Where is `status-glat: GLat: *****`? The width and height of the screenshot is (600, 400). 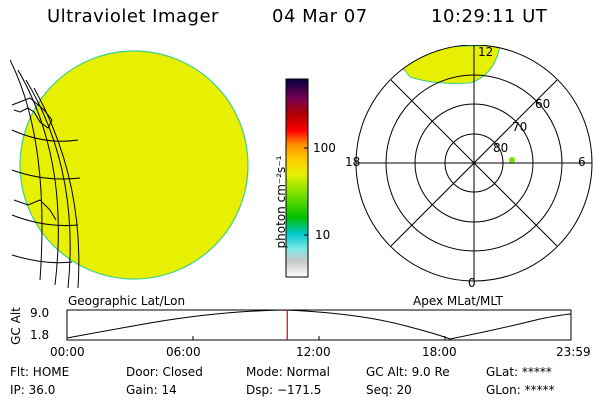
status-glat: GLat: ***** is located at coordinates (519, 372).